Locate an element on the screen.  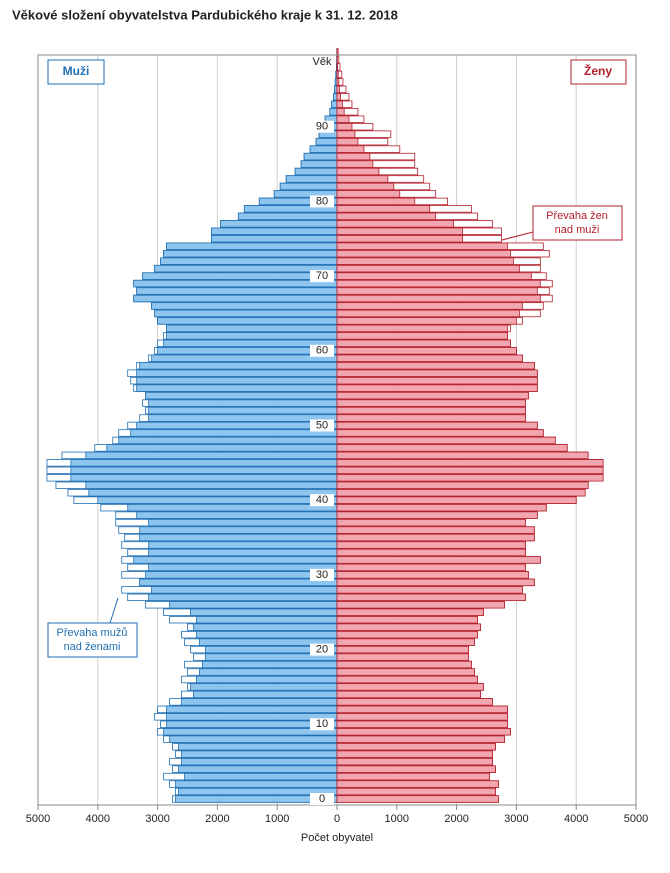
y-tick-label: 10 is located at coordinates (322, 724).